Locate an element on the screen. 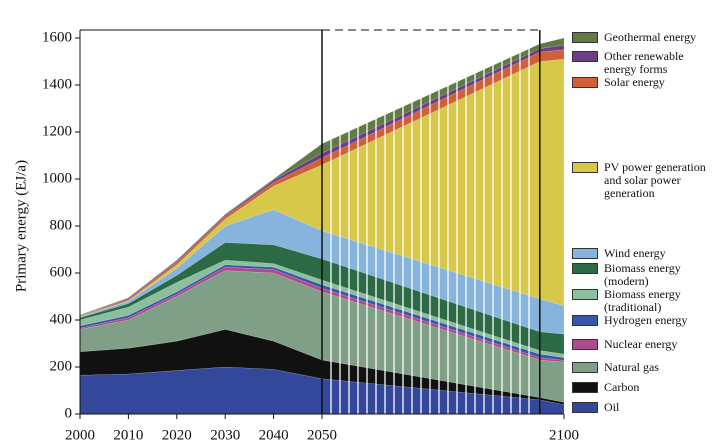  y-tick-label: 1400 is located at coordinates (57, 84).